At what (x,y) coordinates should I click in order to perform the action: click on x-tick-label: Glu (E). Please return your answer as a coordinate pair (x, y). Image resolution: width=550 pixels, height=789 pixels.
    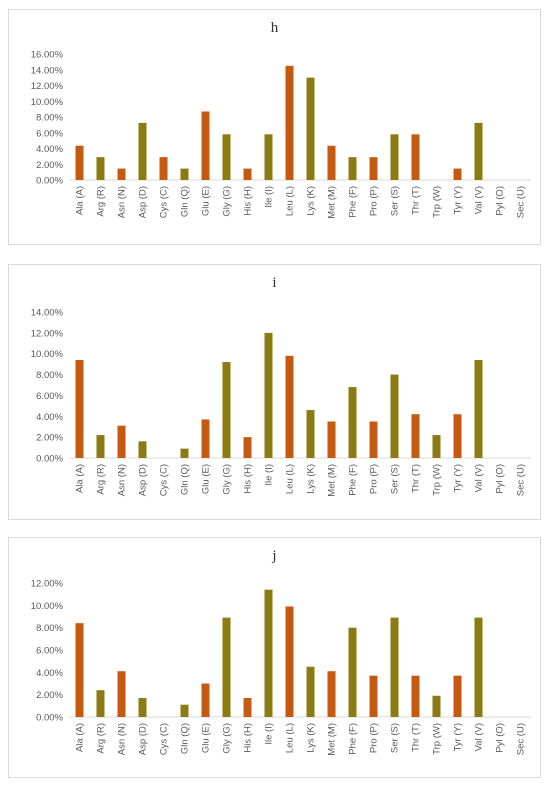
    Looking at the image, I should click on (206, 201).